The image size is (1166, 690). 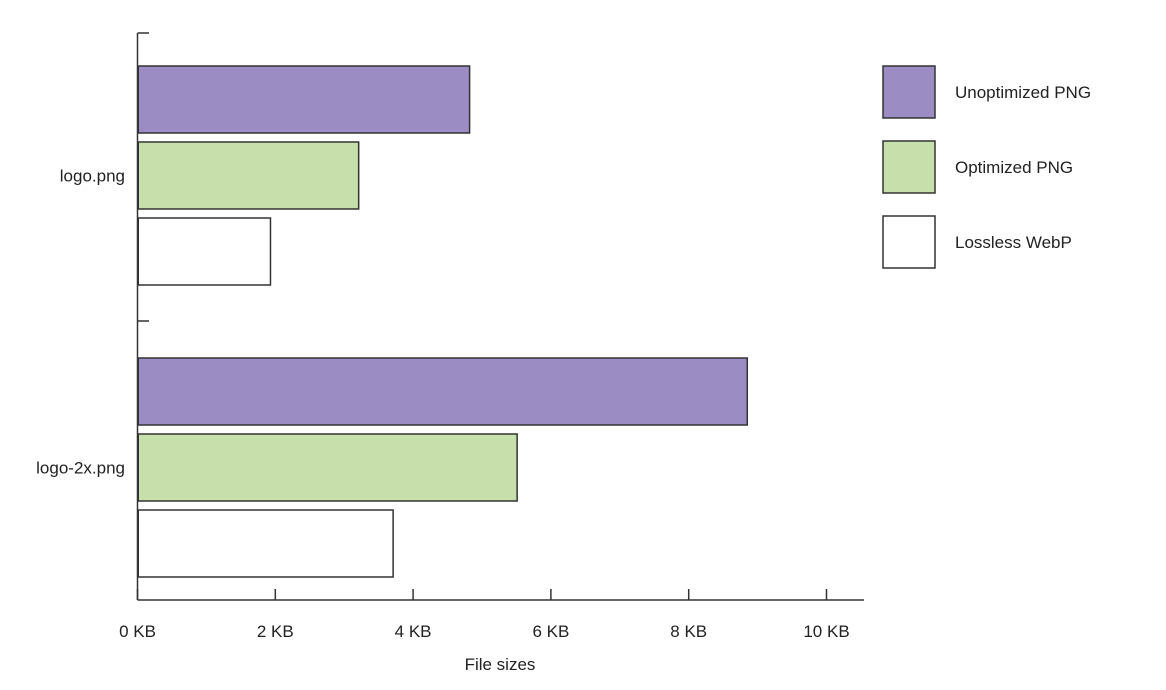 I want to click on legend-label: Lossless WebP, so click(x=1013, y=242).